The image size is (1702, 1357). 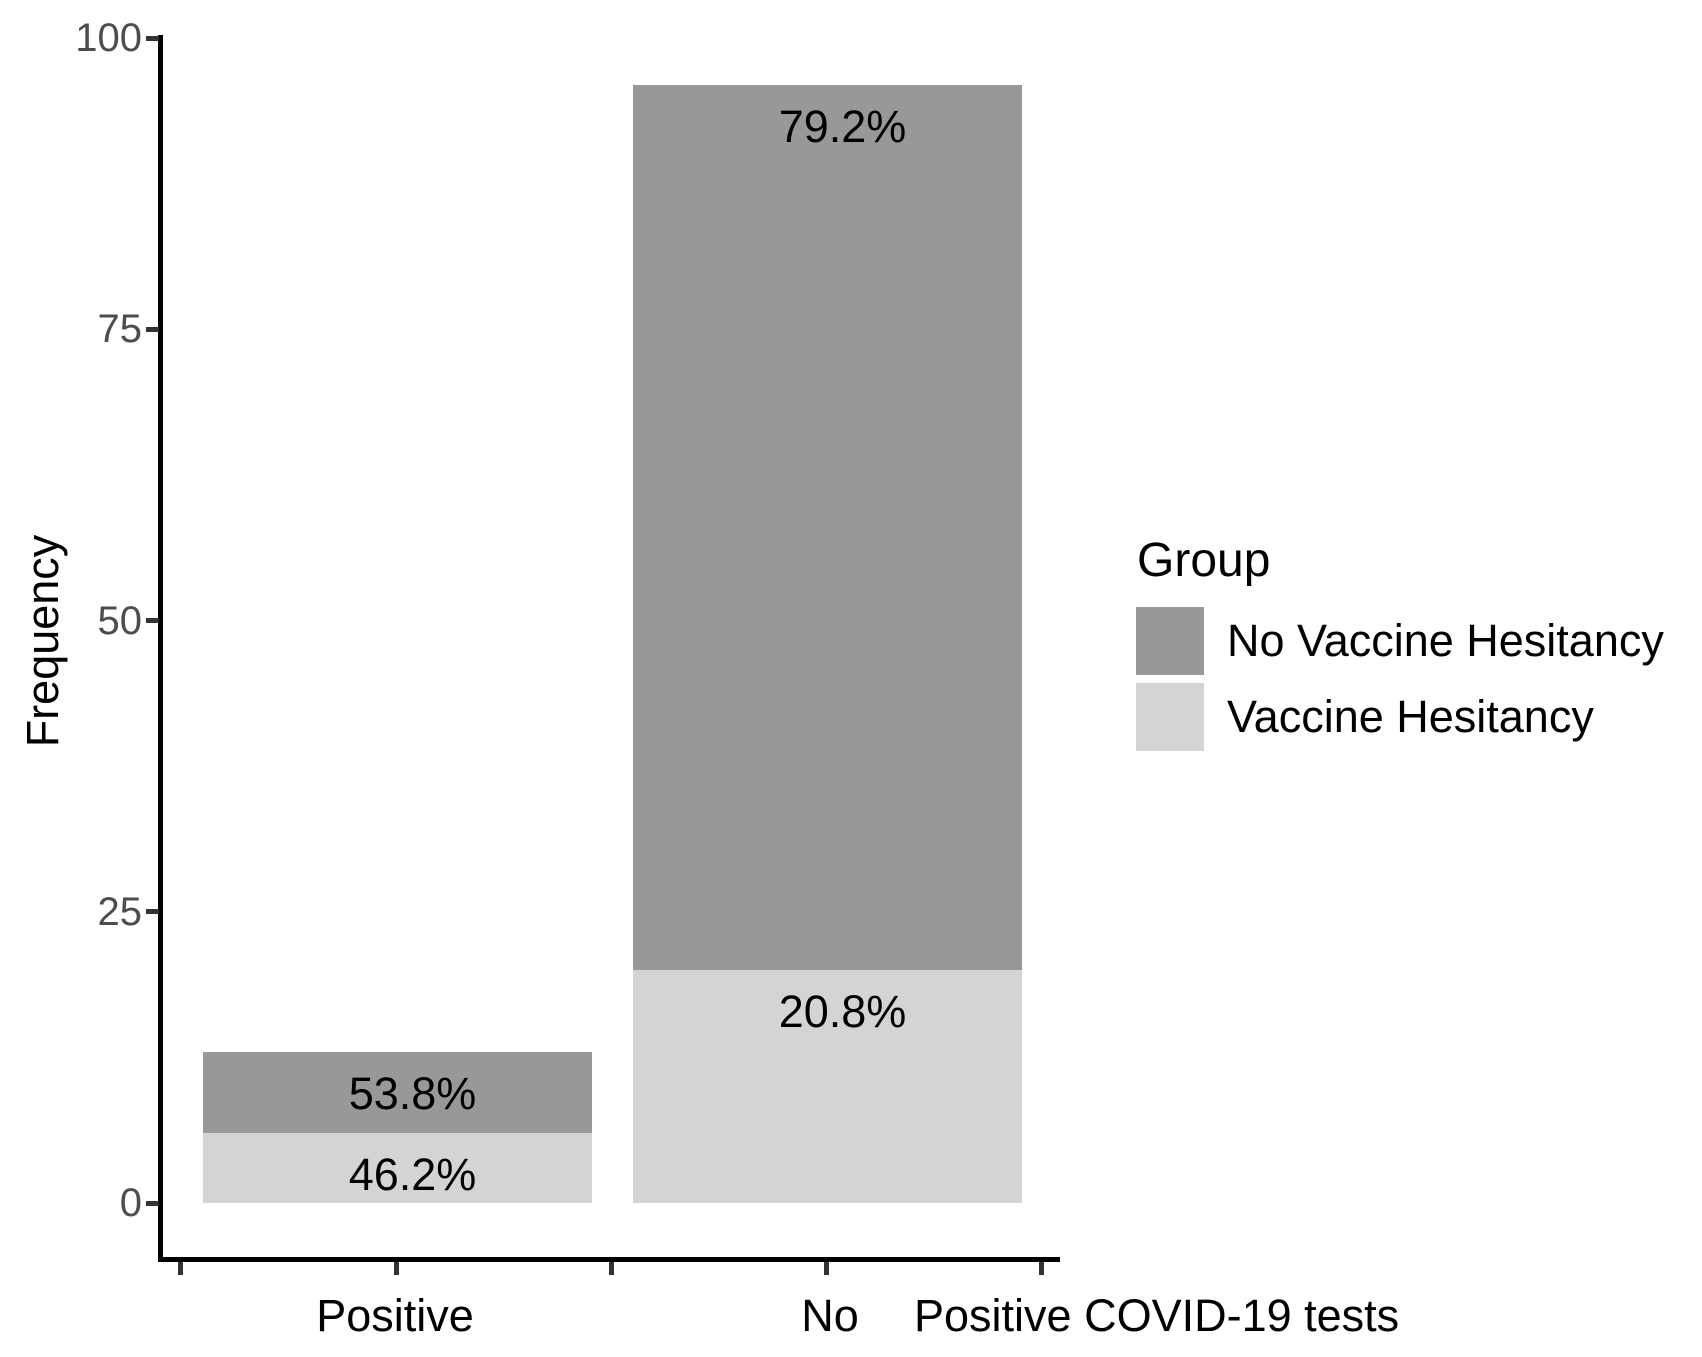 What do you see at coordinates (842, 126) in the screenshot?
I see `bar-segment-label: 79.2%` at bounding box center [842, 126].